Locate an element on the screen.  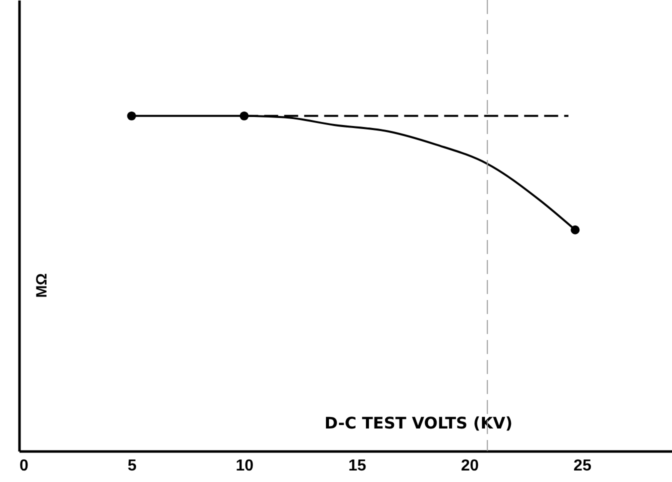
x-tick-label: 20 is located at coordinates (469, 466).